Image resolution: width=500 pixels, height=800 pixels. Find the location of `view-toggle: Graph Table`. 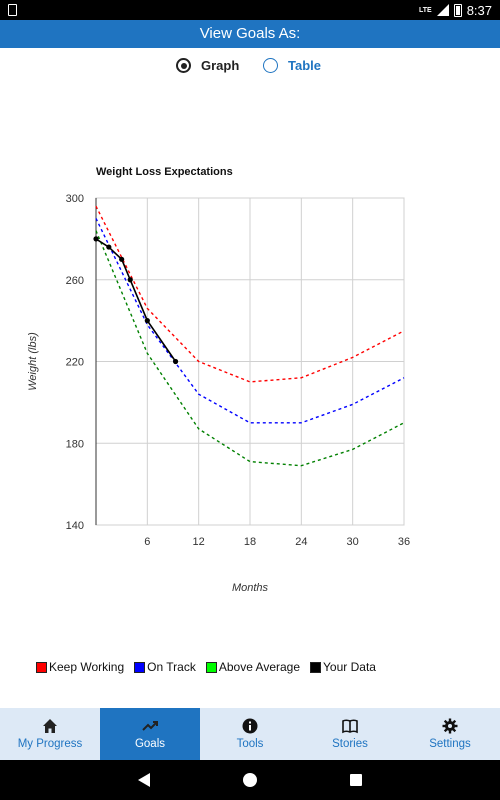

view-toggle: Graph Table is located at coordinates (250, 68).